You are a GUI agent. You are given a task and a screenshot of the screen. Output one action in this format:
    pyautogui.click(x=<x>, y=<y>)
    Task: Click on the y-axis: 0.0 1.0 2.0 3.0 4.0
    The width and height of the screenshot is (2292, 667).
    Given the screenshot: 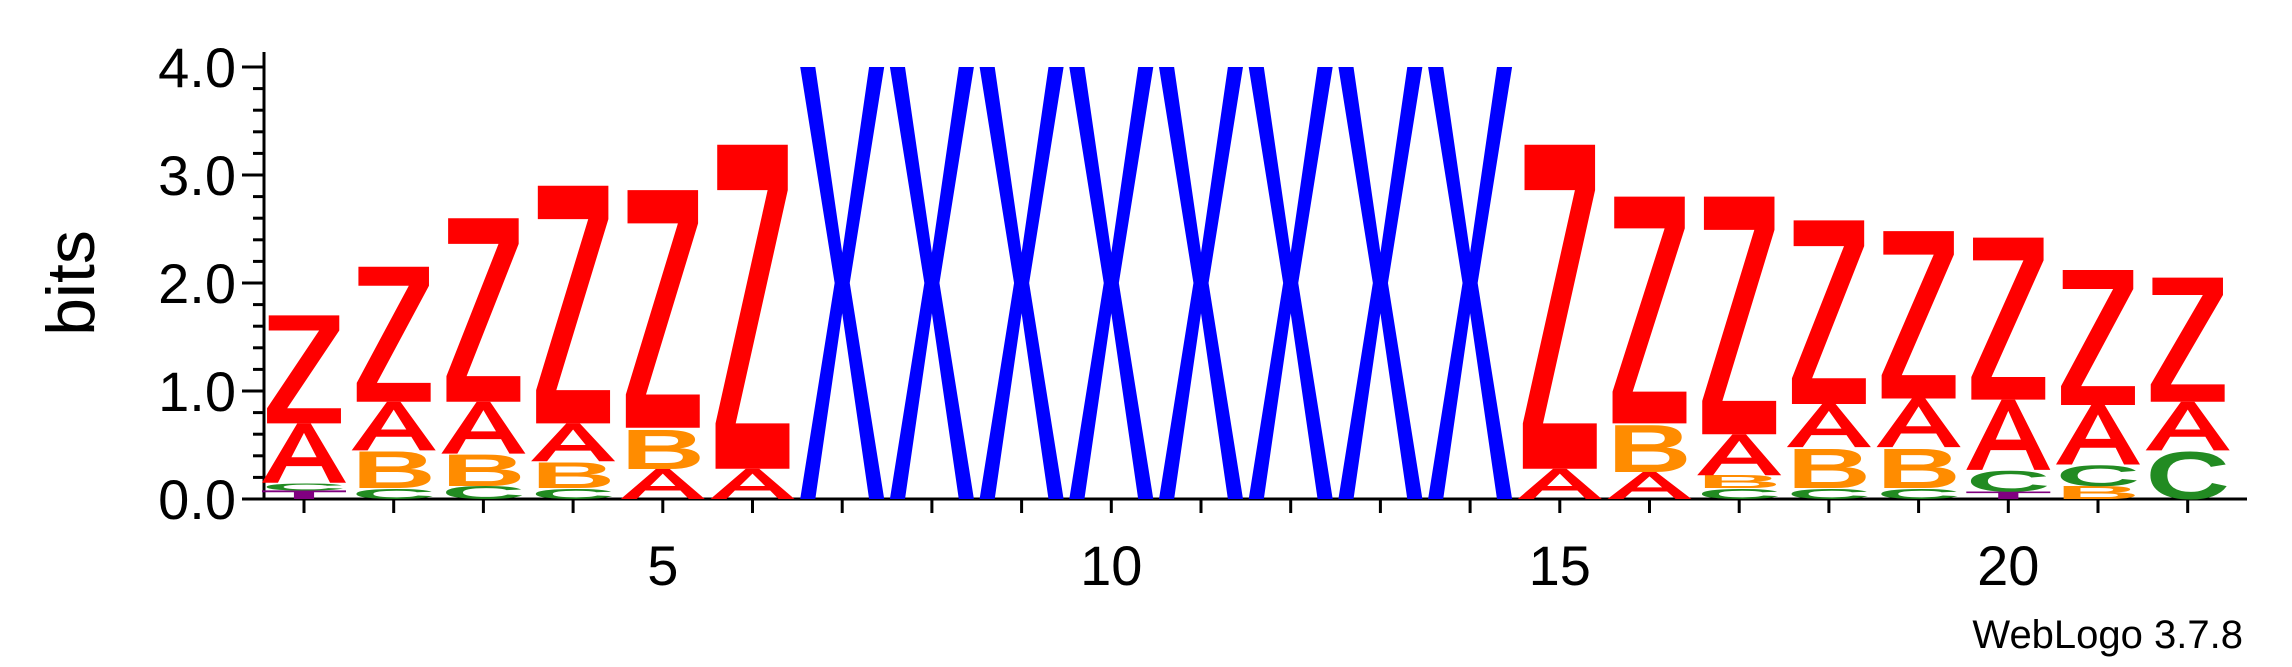 What is the action you would take?
    pyautogui.click(x=212, y=283)
    